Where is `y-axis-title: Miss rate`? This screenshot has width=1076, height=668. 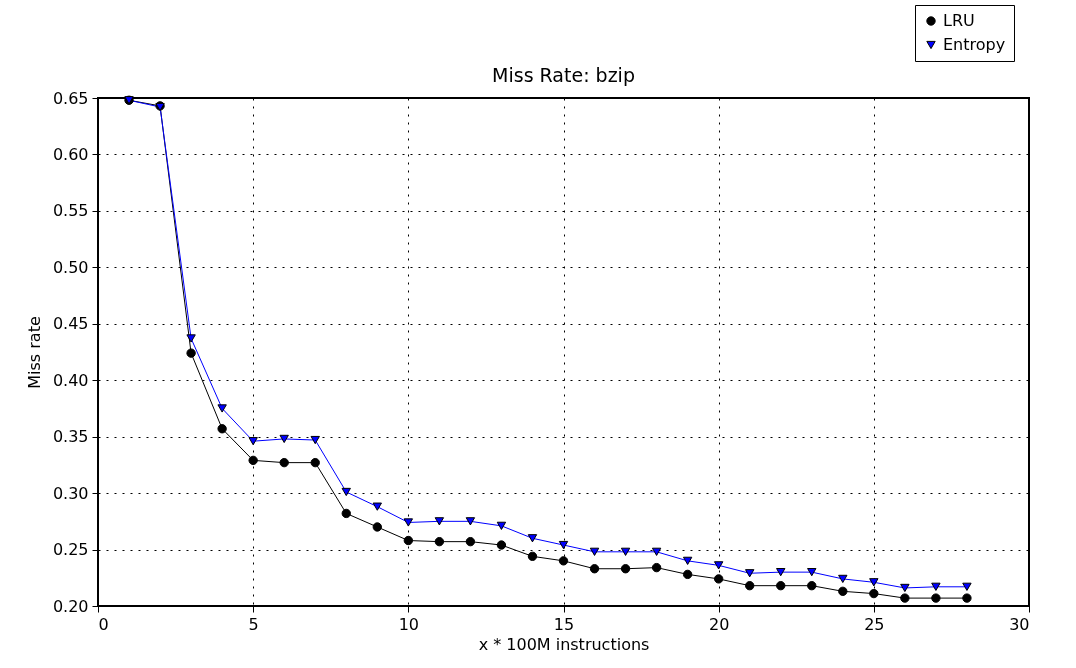
y-axis-title: Miss rate is located at coordinates (34, 352).